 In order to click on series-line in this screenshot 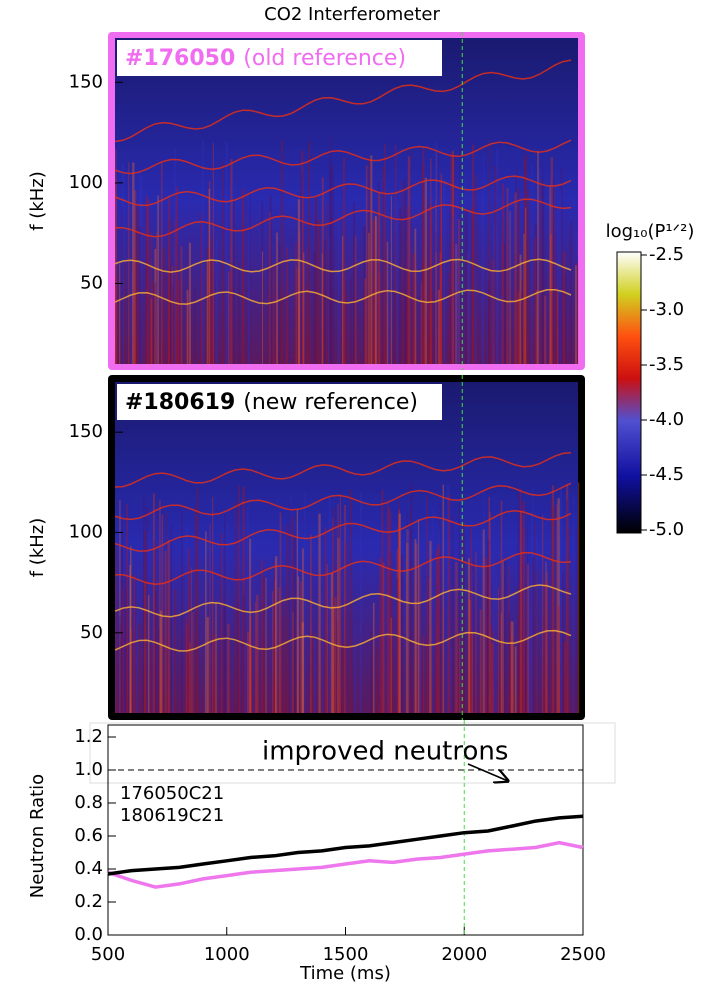, I will do `click(345, 845)`.